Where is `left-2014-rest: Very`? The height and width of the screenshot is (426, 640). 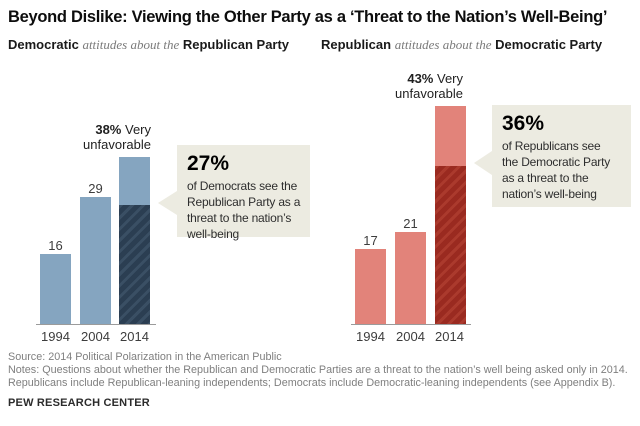
left-2014-rest: Very is located at coordinates (136, 129).